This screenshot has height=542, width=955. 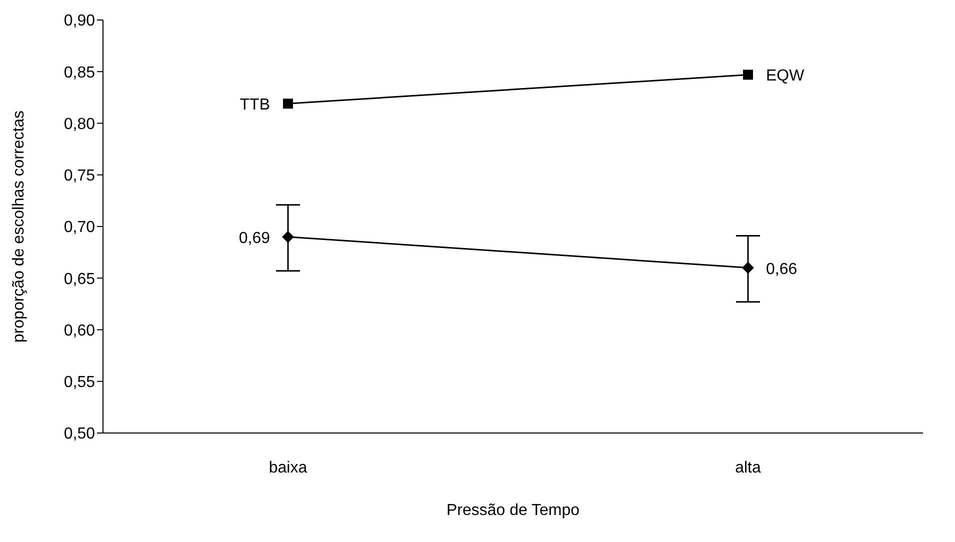 What do you see at coordinates (80, 434) in the screenshot?
I see `y-tick-label: 0,50` at bounding box center [80, 434].